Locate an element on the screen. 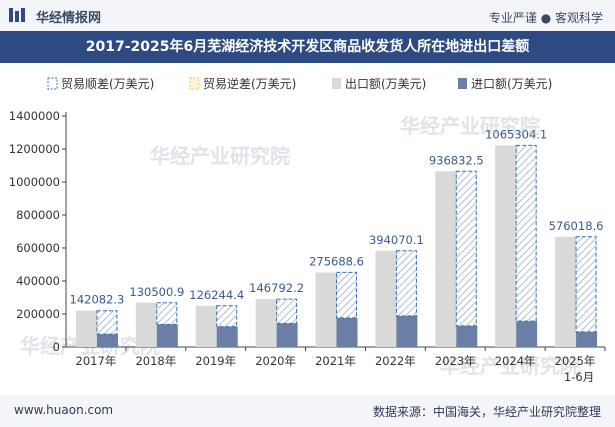 This screenshot has height=427, width=615. legend-item: 贸易顺差(万美元) is located at coordinates (100, 84).